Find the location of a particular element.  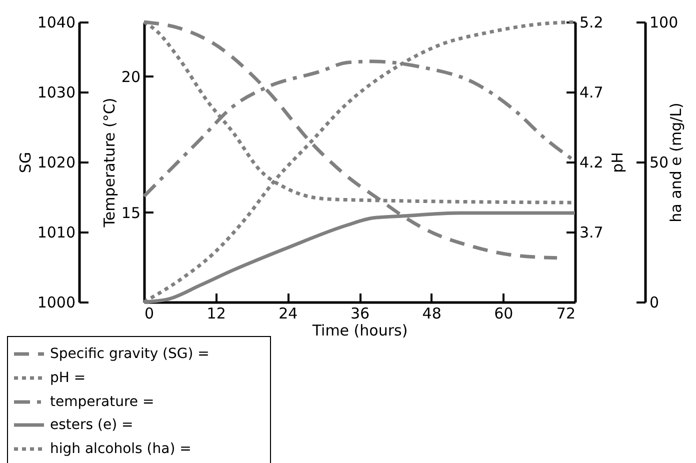

y-tick-label: 0 is located at coordinates (655, 303).